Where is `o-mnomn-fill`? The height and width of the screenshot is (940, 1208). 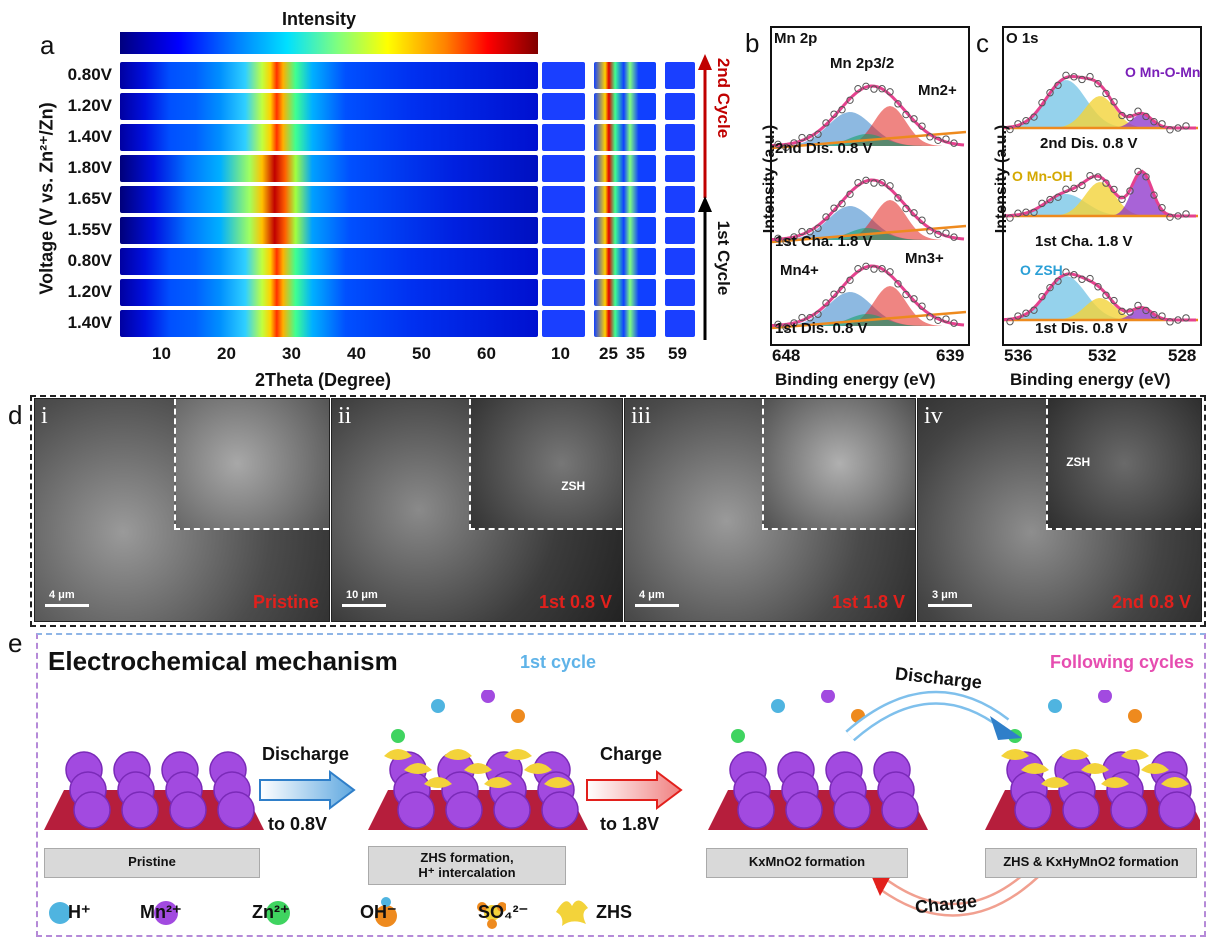 o-mnomn-fill is located at coordinates (1144, 194).